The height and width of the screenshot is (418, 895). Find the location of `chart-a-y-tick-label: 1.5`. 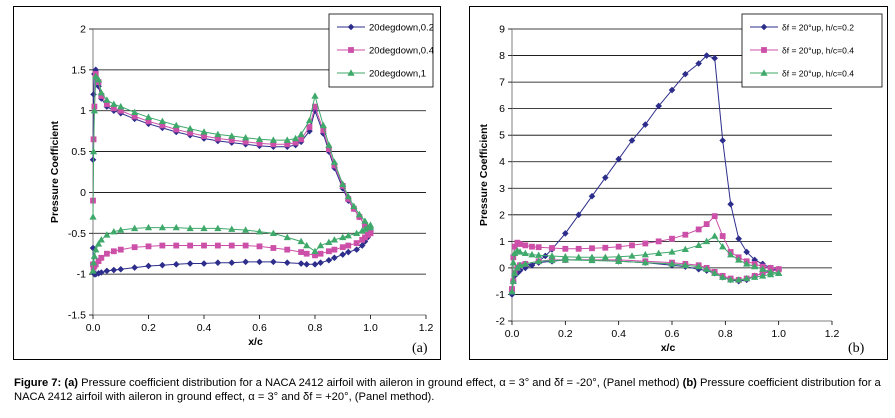

chart-a-y-tick-label: 1.5 is located at coordinates (78, 70).